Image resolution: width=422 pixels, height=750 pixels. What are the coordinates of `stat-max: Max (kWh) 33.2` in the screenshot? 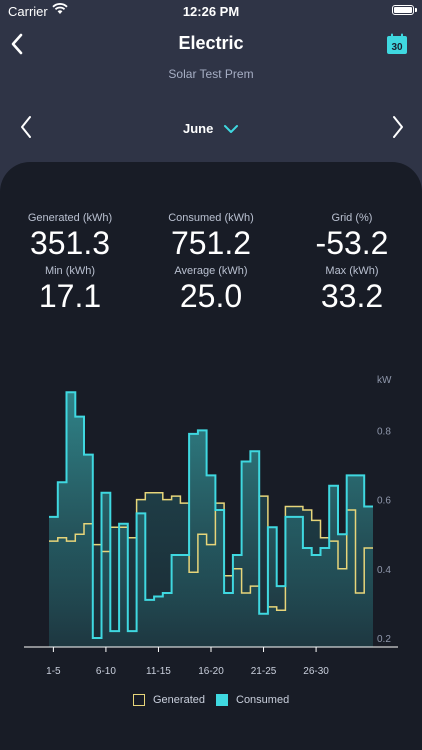 It's located at (352, 289).